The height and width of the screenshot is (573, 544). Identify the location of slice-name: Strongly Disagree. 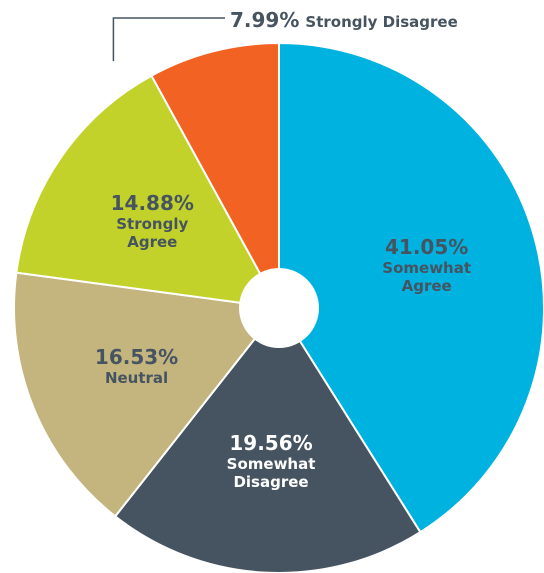
(381, 22).